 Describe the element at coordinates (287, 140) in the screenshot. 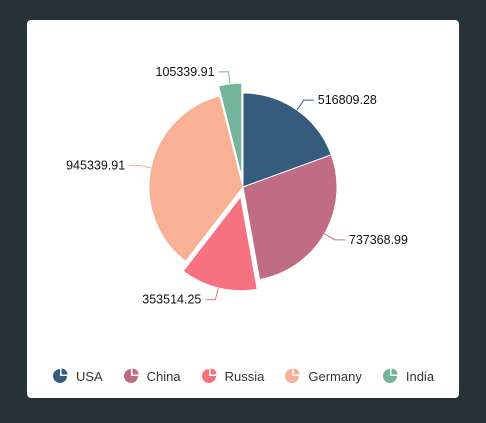

I see `pie-slice-usa` at that location.